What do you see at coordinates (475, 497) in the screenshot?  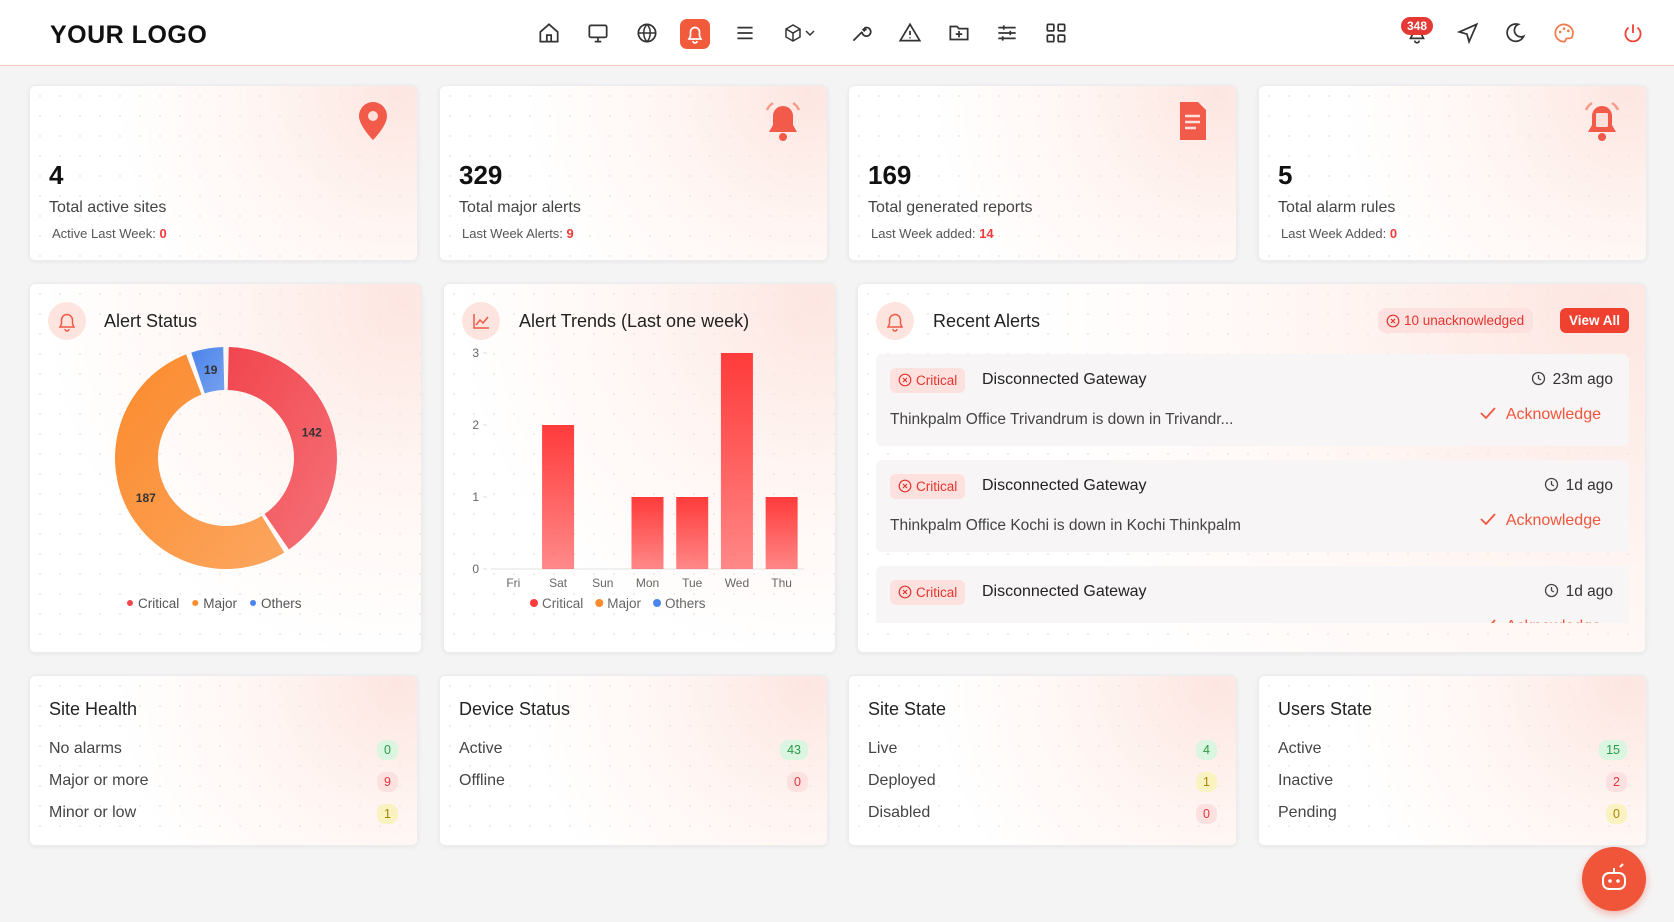 I see `y-tick-label: 1` at bounding box center [475, 497].